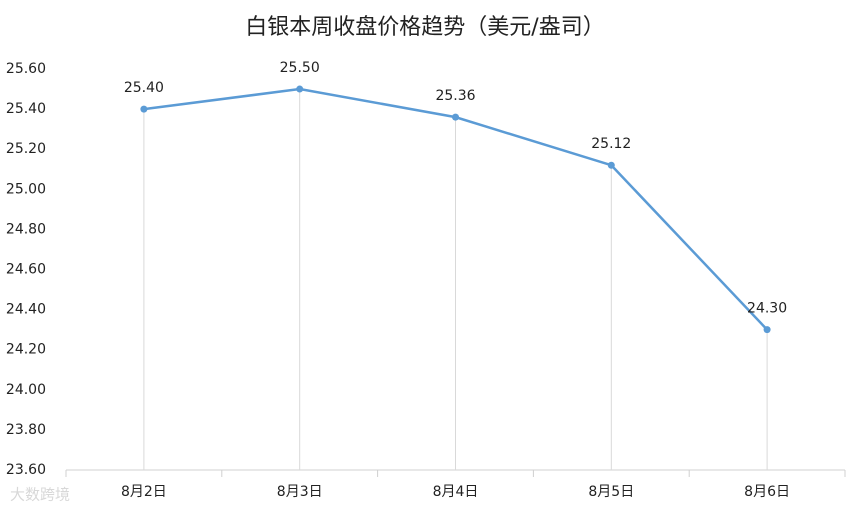  Describe the element at coordinates (26, 270) in the screenshot. I see `y-tick-label: 24.60` at that location.